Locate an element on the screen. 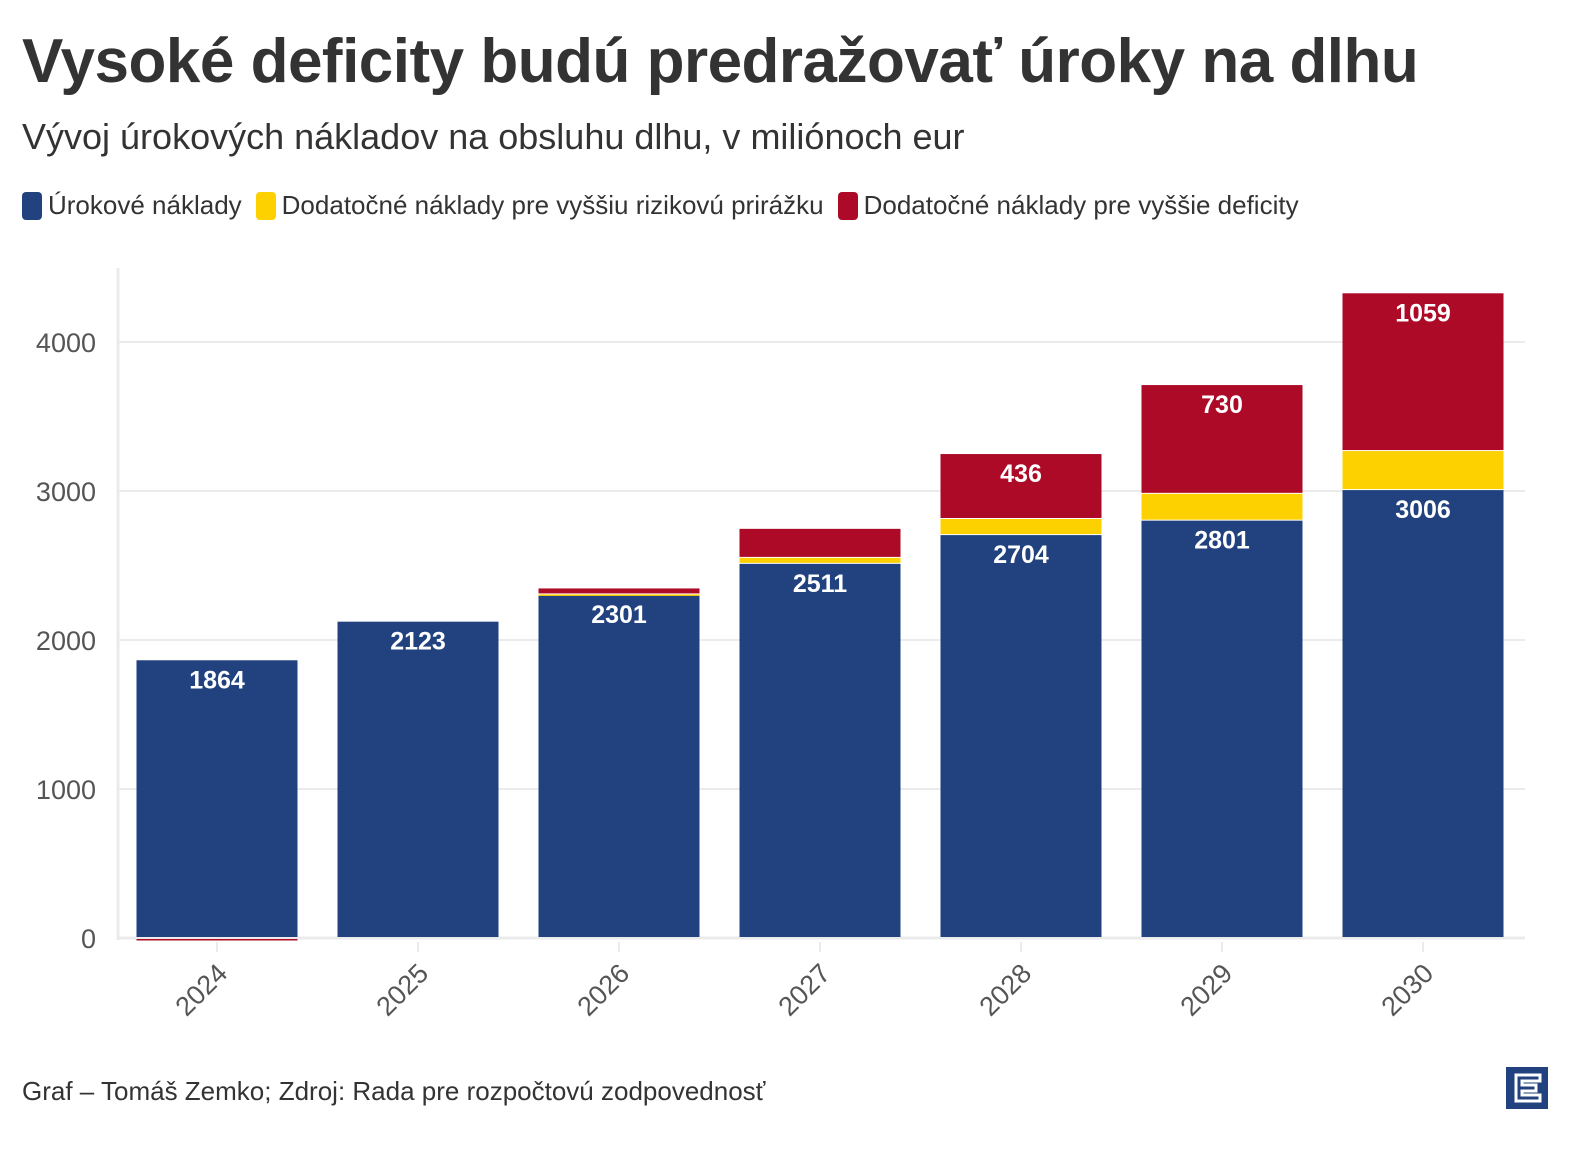  e-logo-glyph is located at coordinates (1528, 1088).